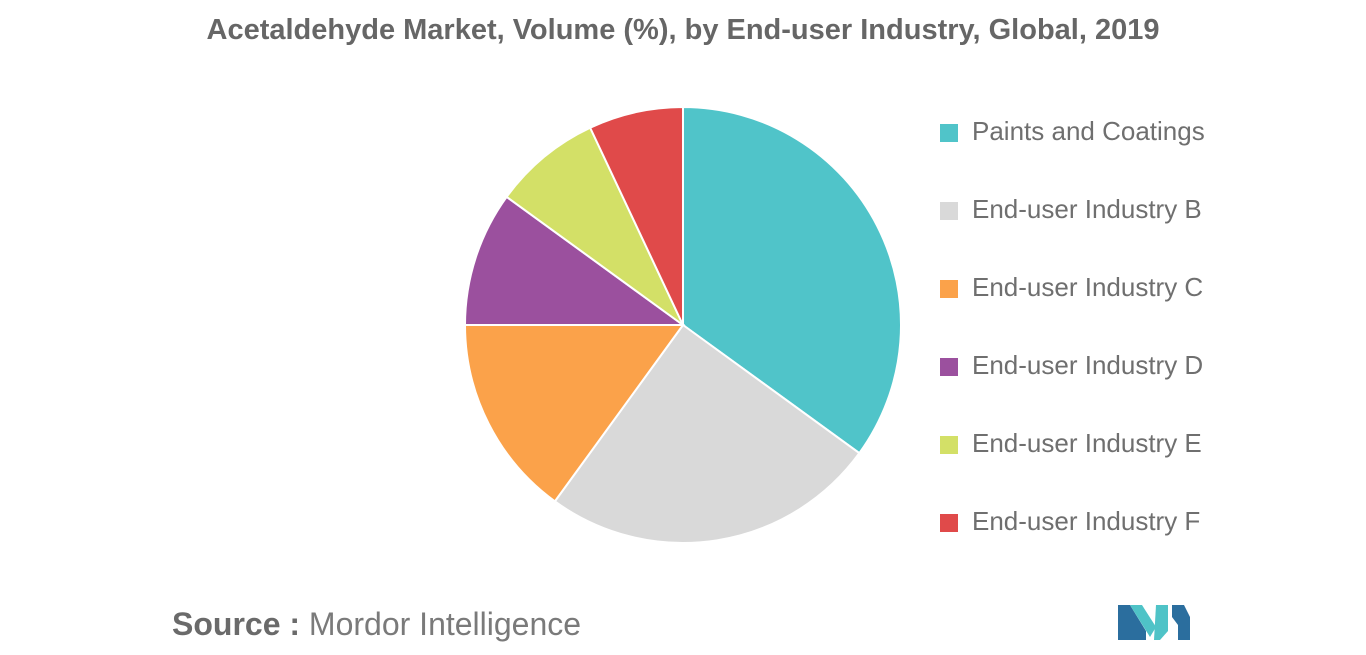 The height and width of the screenshot is (655, 1366). What do you see at coordinates (1181, 622) in the screenshot?
I see `logo-right-leg` at bounding box center [1181, 622].